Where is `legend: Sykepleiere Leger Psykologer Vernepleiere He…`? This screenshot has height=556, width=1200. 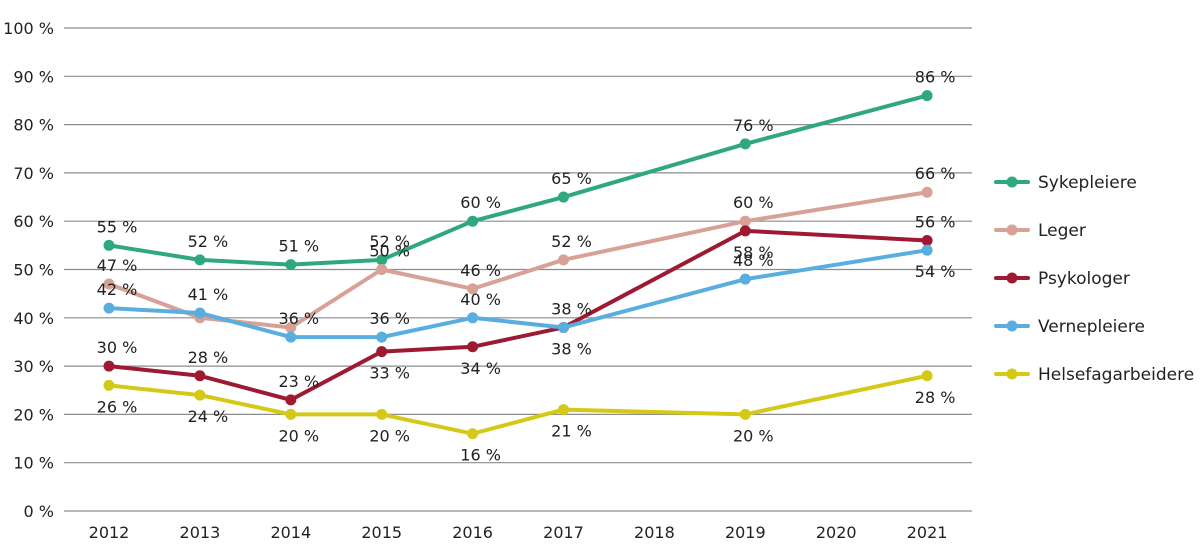
legend: Sykepleiere Leger Psykologer Vernepleiere He… is located at coordinates (1094, 279).